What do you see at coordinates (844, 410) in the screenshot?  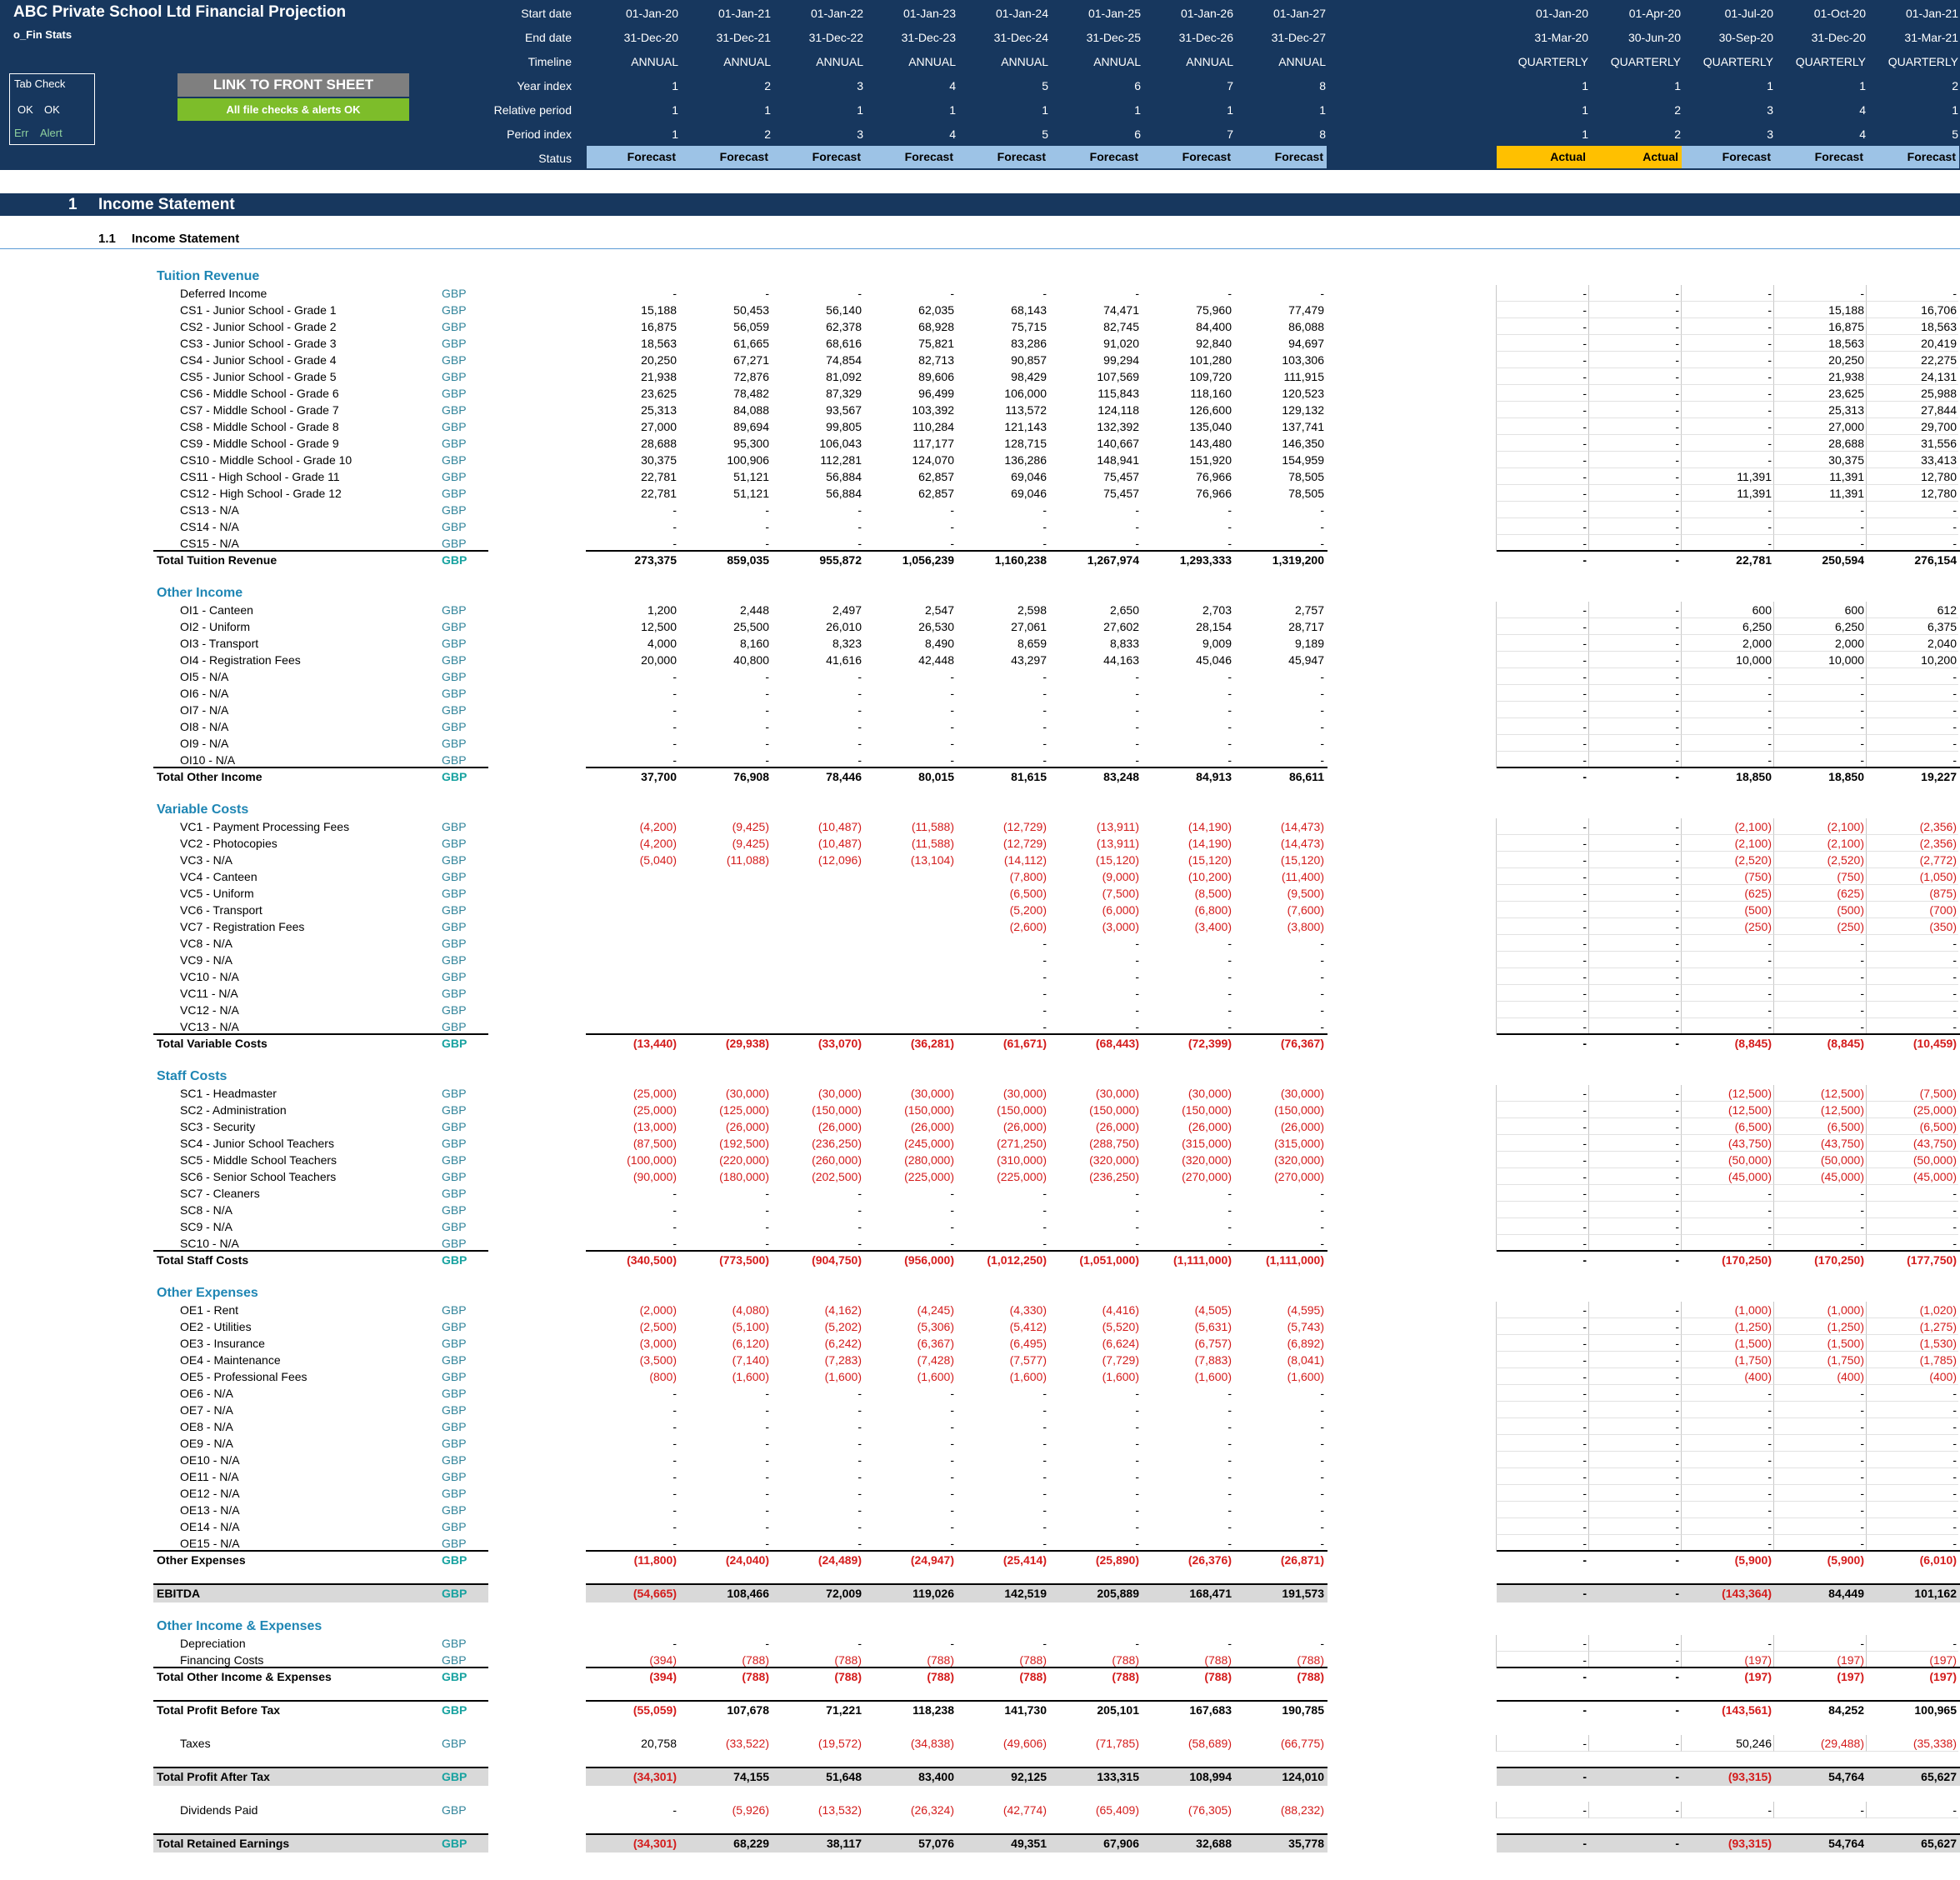 I see `annual-value: 93,567` at bounding box center [844, 410].